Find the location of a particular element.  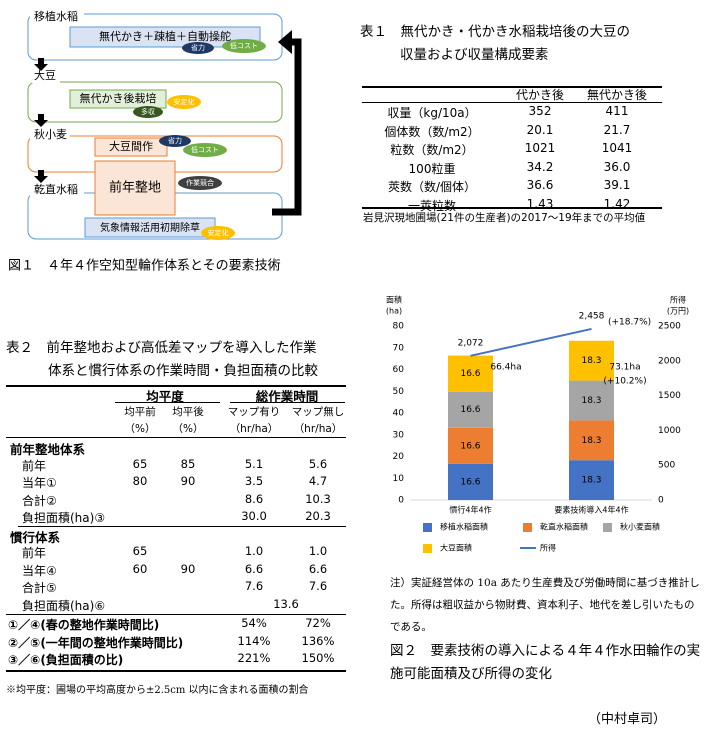

technique: 気象情報活用初期除草 is located at coordinates (150, 227).